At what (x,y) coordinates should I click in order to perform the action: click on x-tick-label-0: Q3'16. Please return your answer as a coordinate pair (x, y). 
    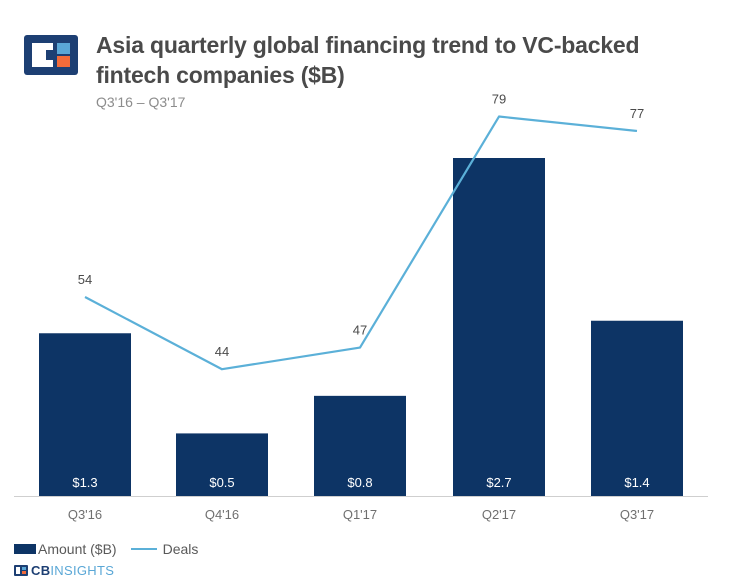
    Looking at the image, I should click on (85, 514).